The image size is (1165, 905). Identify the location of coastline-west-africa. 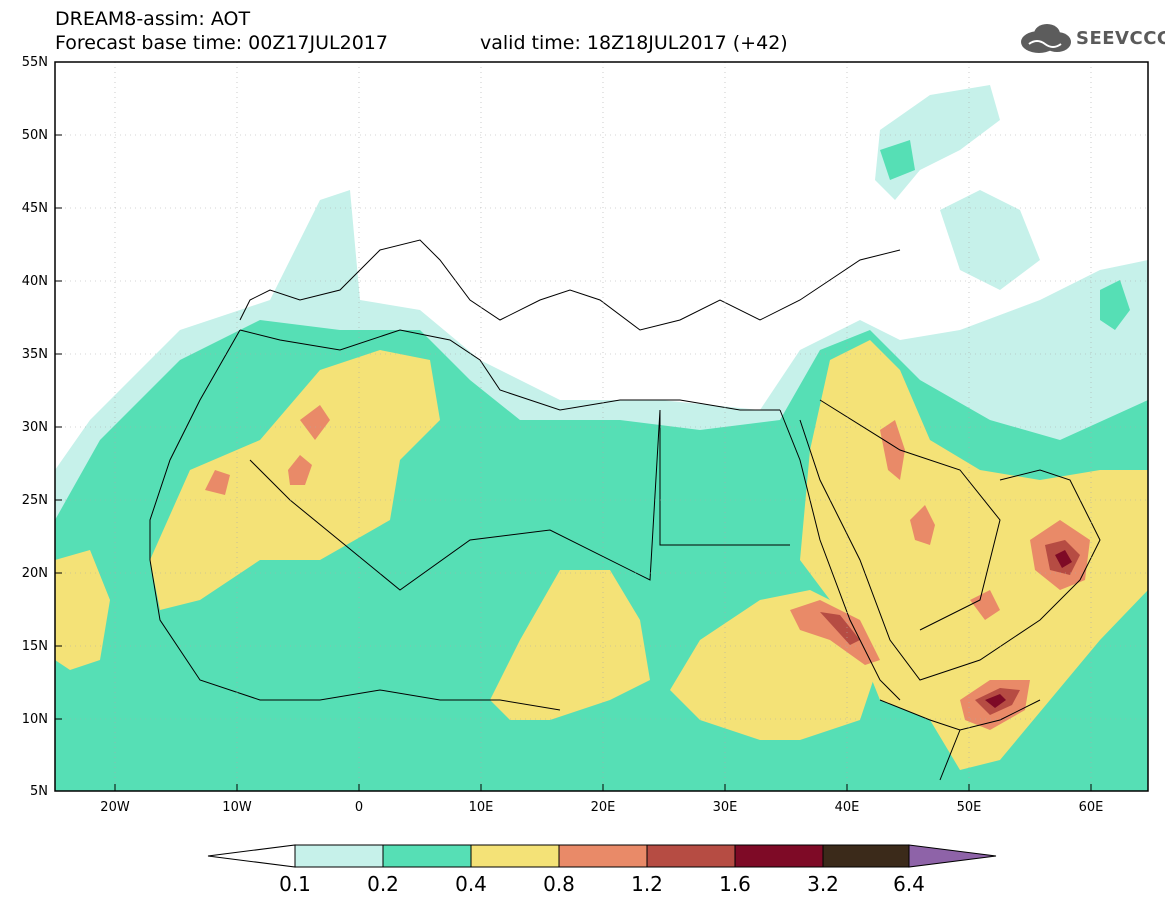
(355, 520).